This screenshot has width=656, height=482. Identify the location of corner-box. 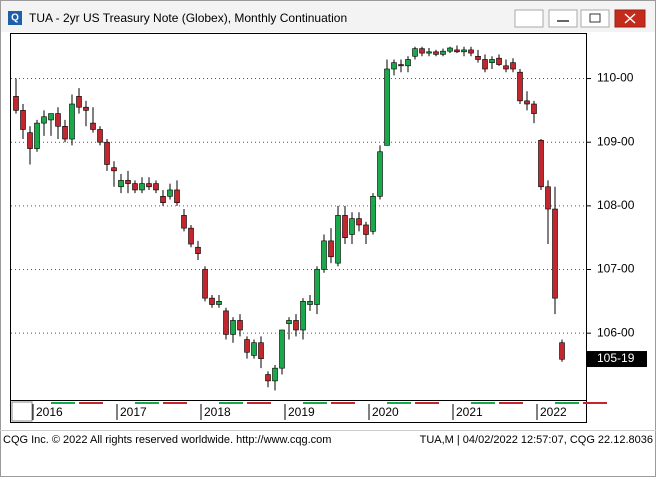
(22, 411).